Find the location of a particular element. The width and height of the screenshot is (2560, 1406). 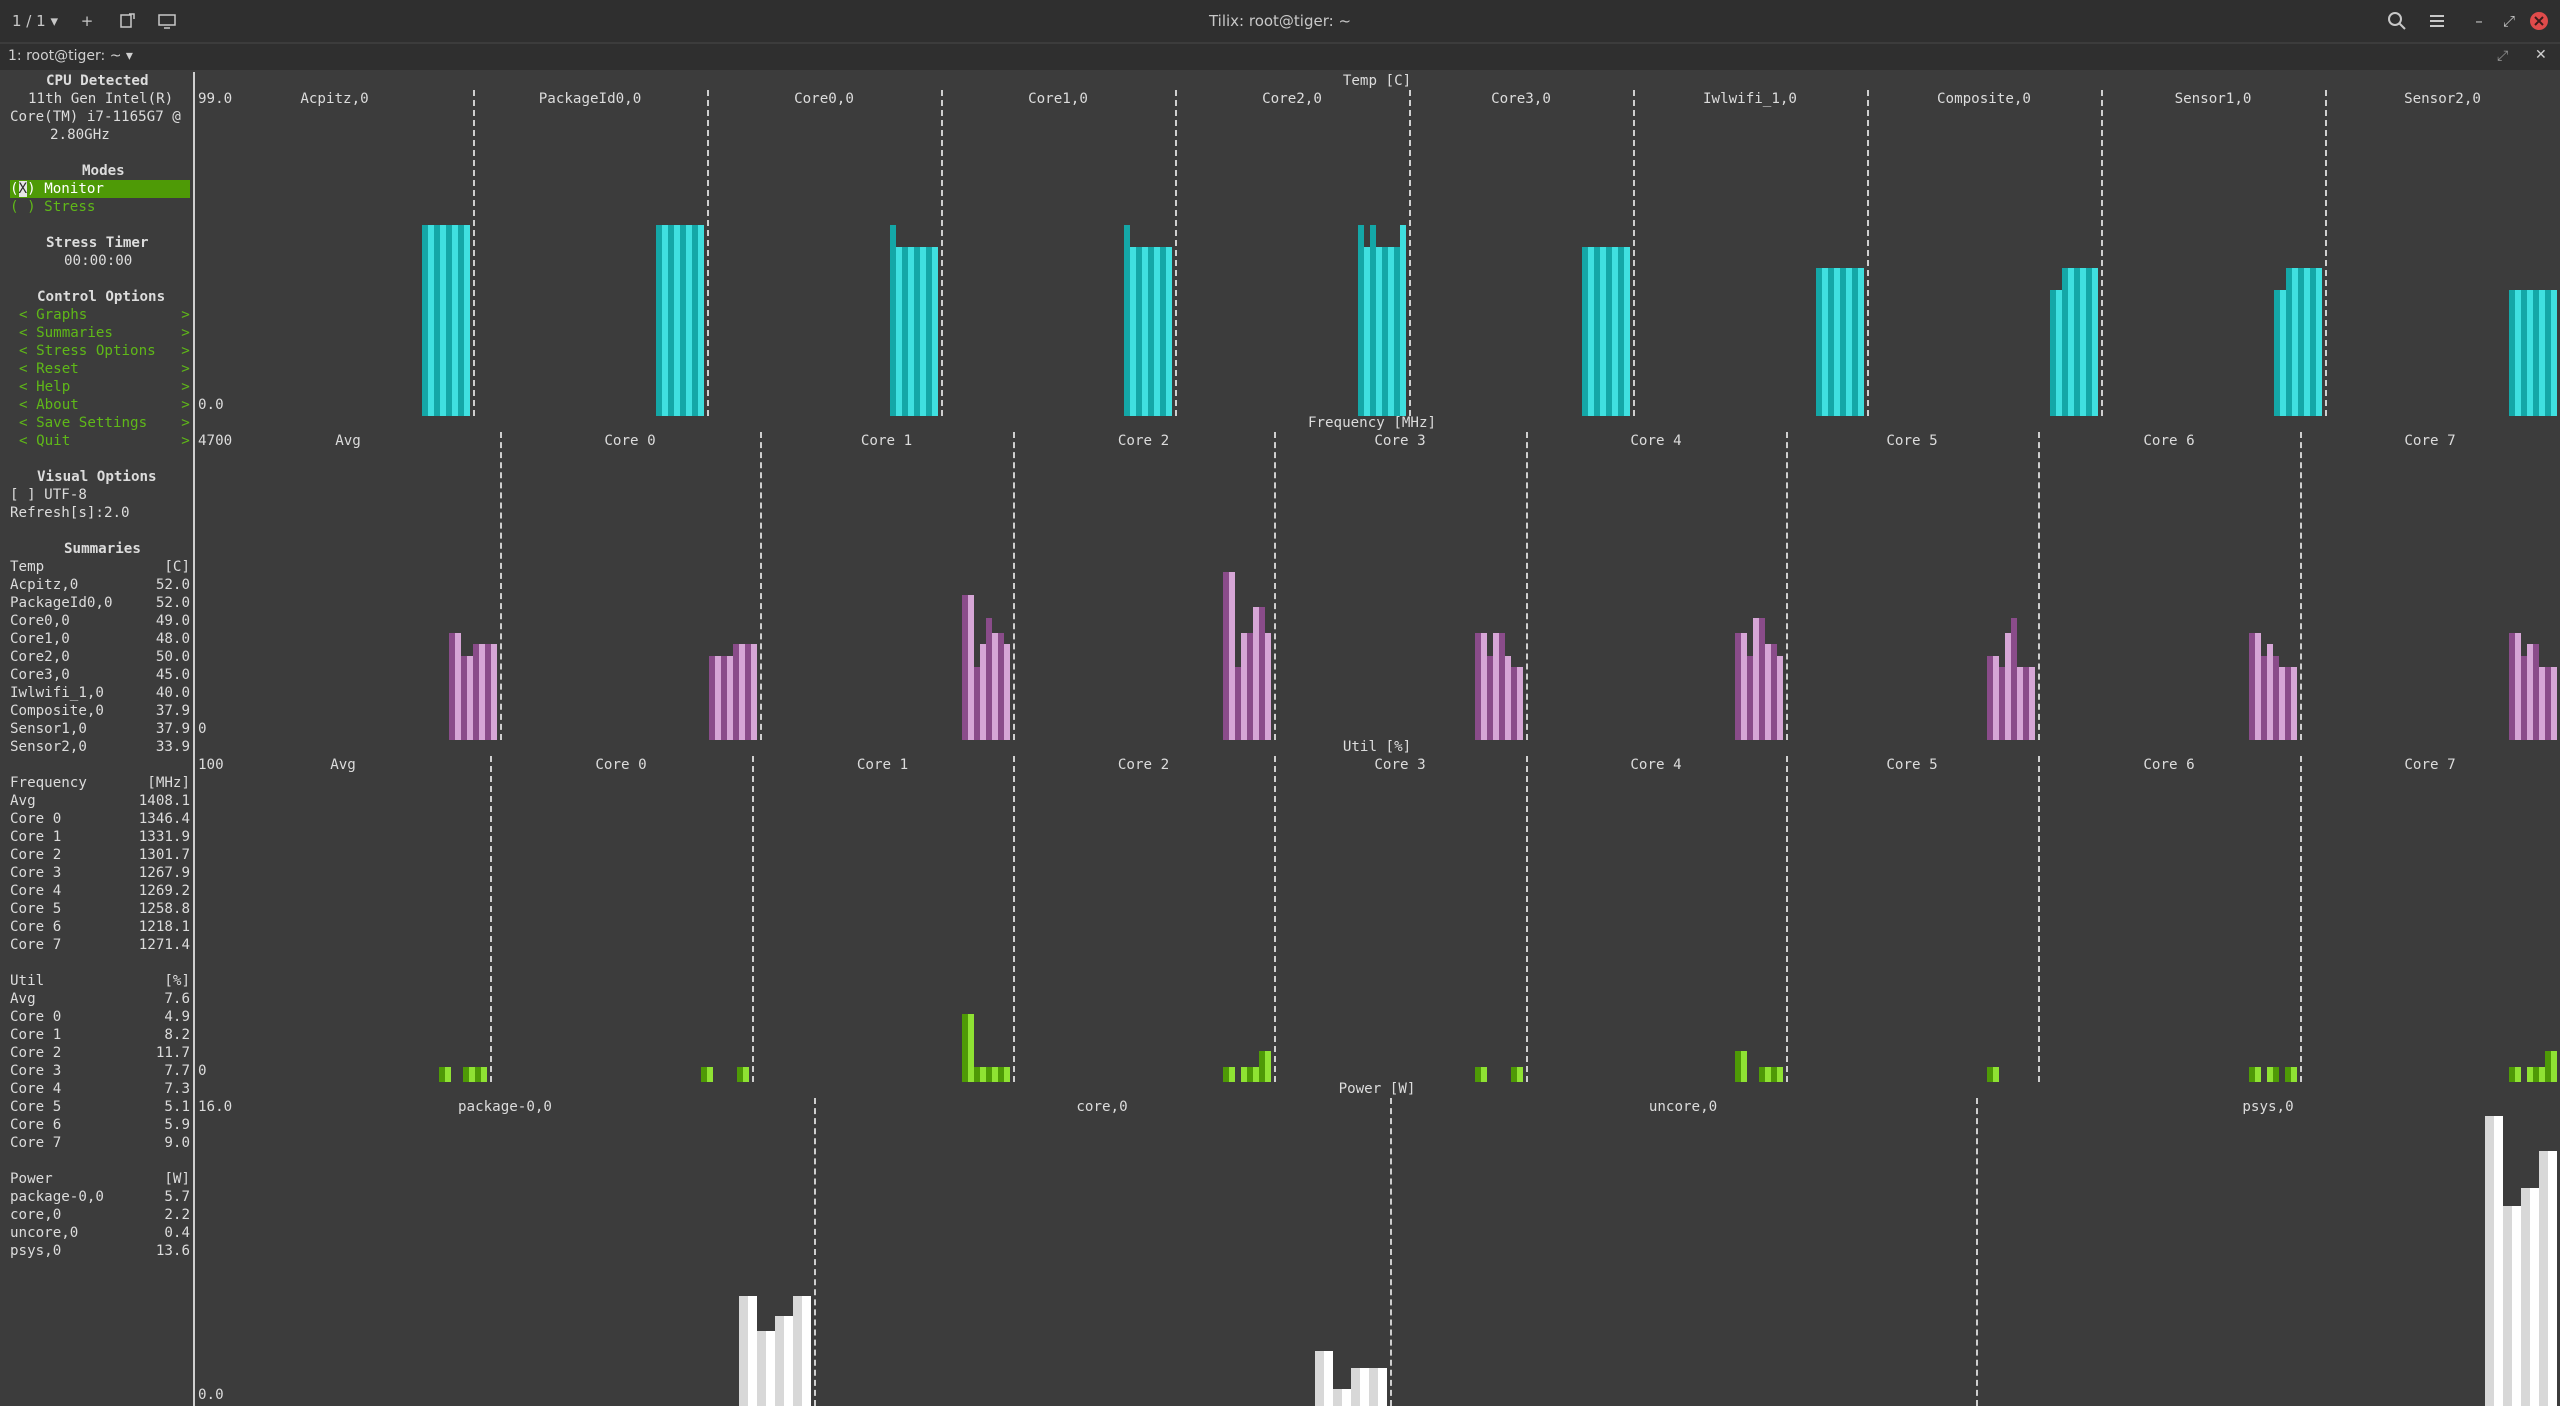

terminal-tab: 1: root@tiger: ~ ▾ is located at coordinates (70, 56).